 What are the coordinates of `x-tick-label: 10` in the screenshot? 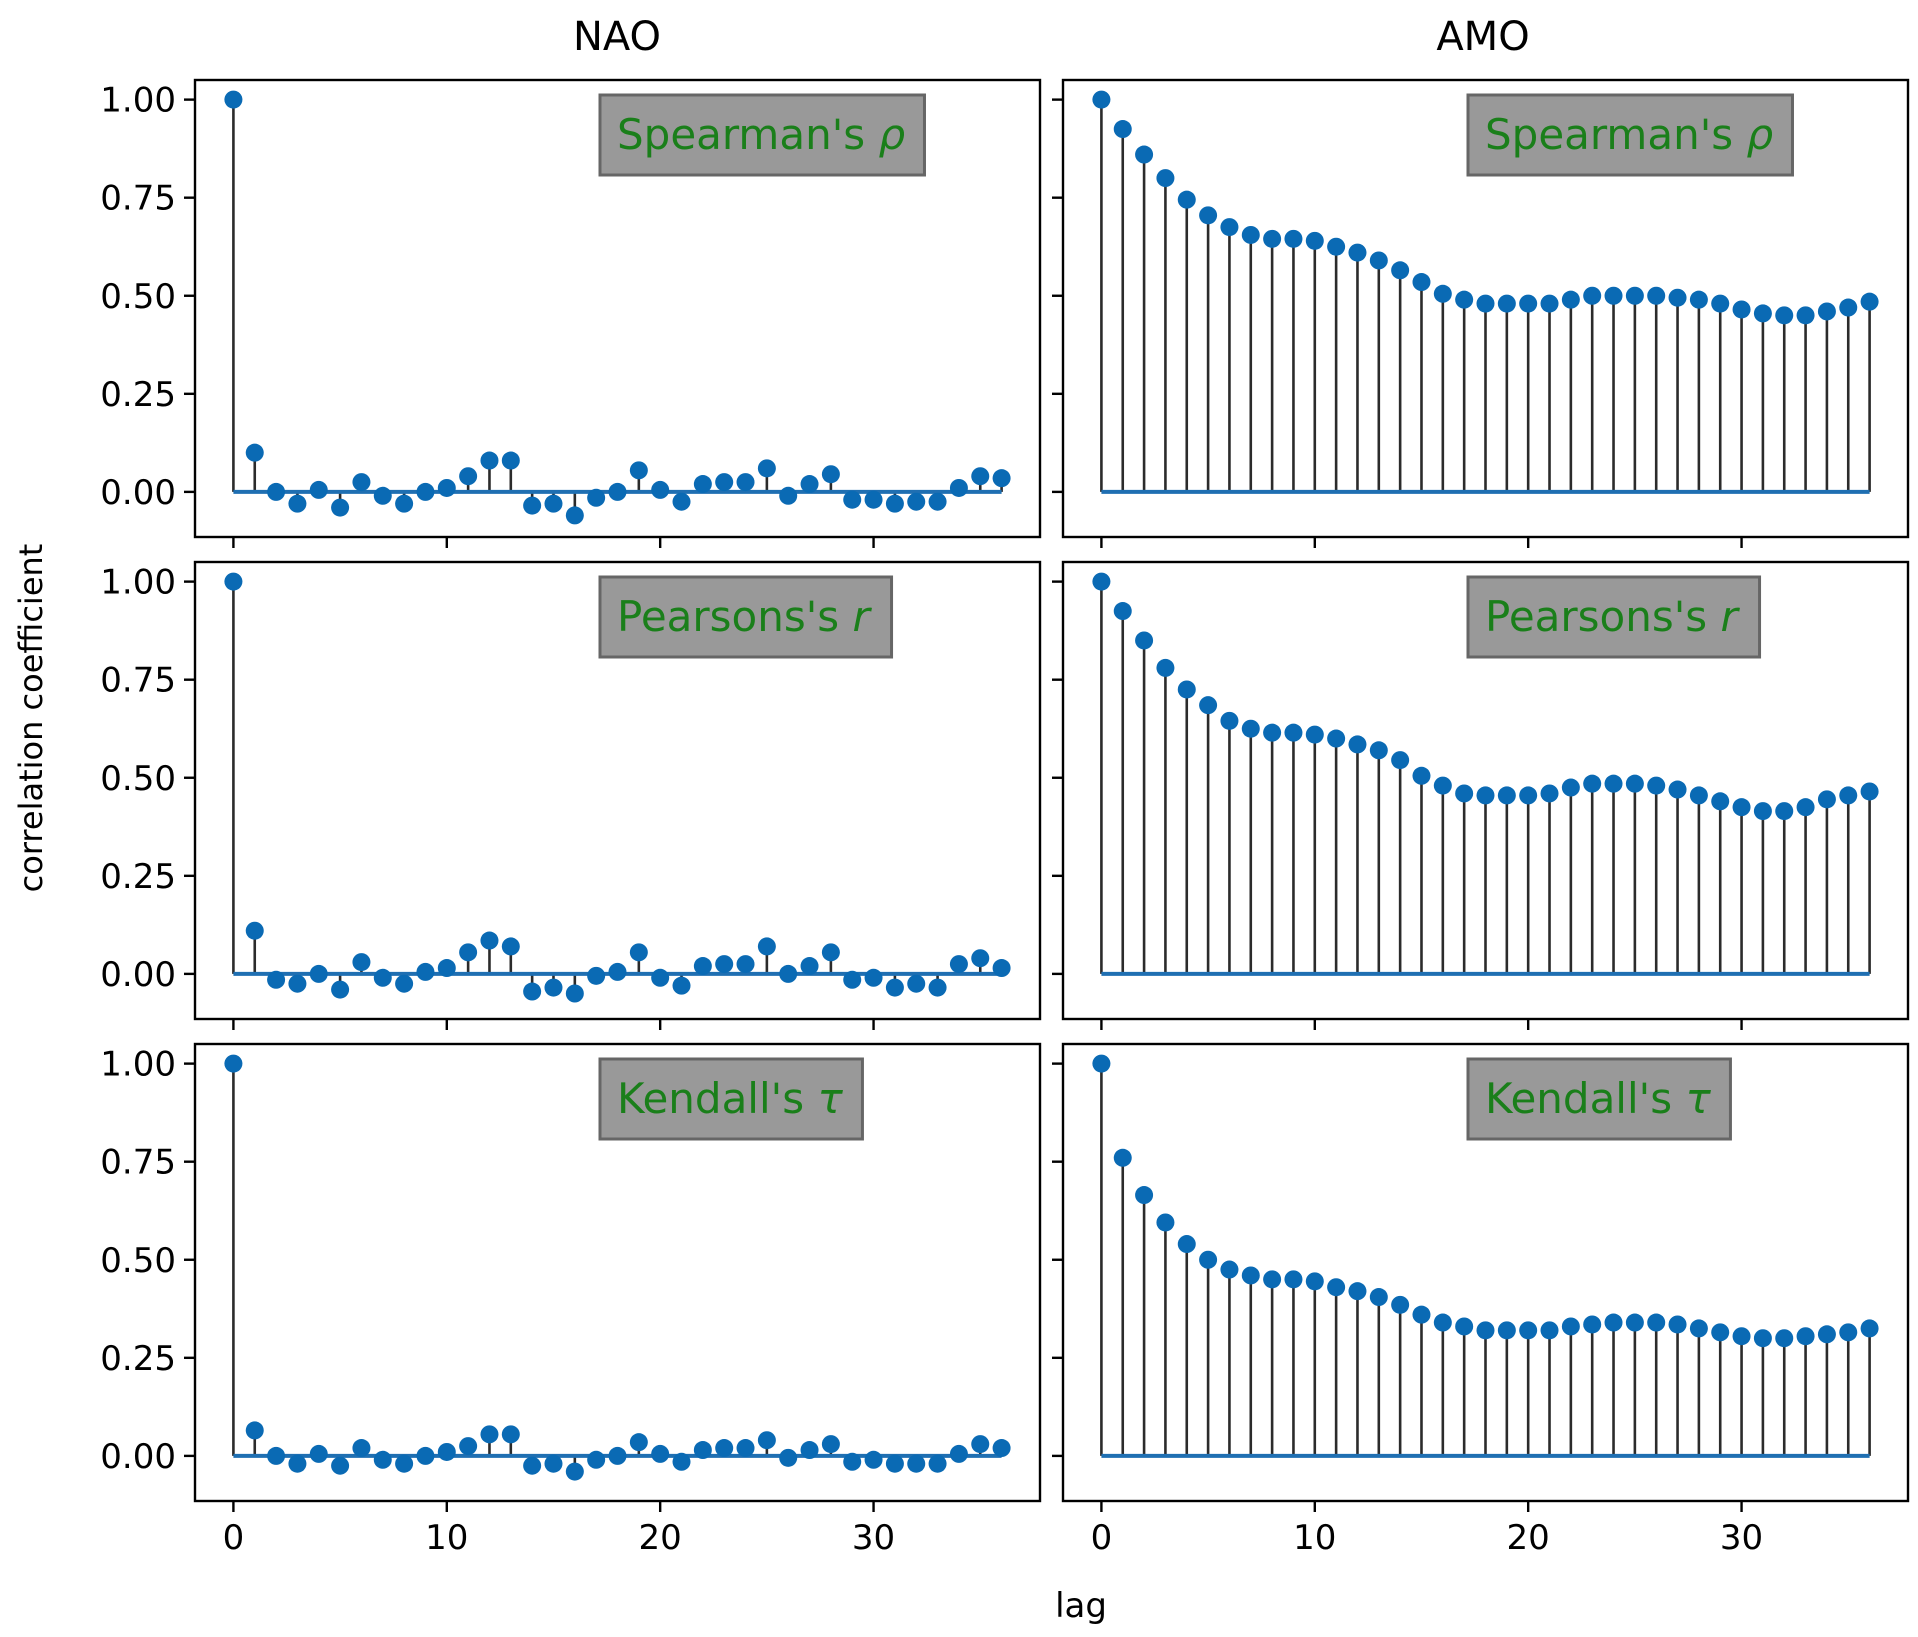 It's located at (1314, 1538).